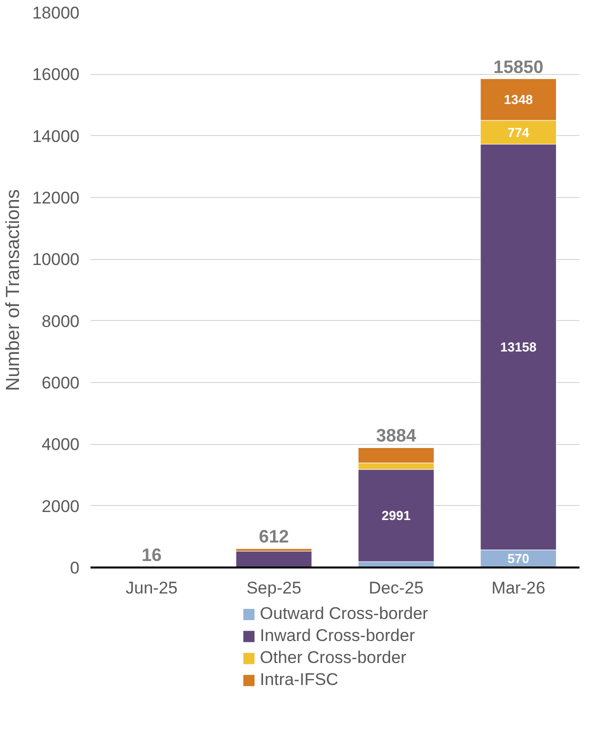 Image resolution: width=599 pixels, height=735 pixels. I want to click on y-tick-label: 14000, so click(56, 136).